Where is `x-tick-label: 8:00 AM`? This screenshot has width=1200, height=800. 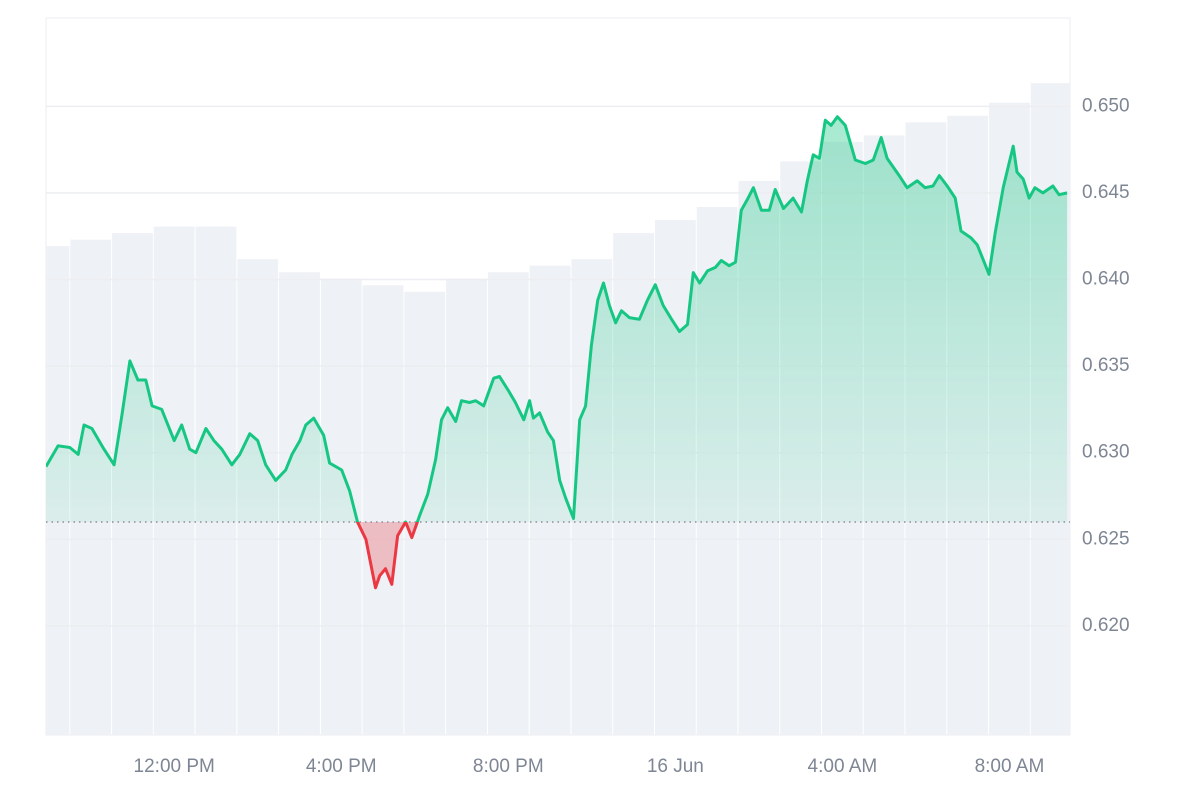 x-tick-label: 8:00 AM is located at coordinates (1010, 766).